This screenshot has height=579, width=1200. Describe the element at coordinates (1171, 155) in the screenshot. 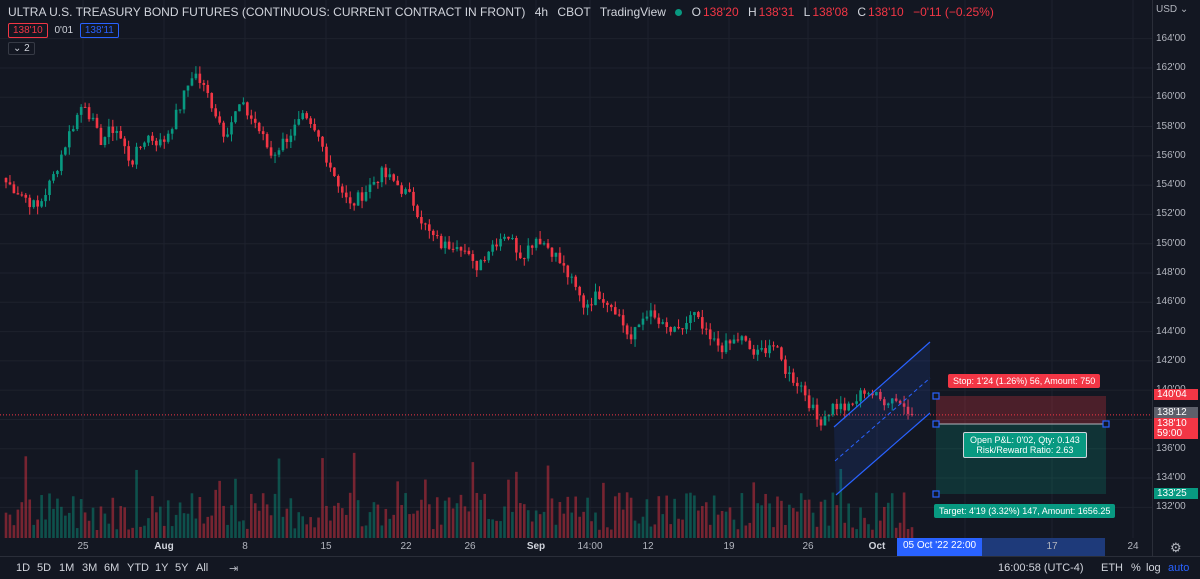

I see `price-tick-label: 156'00` at that location.